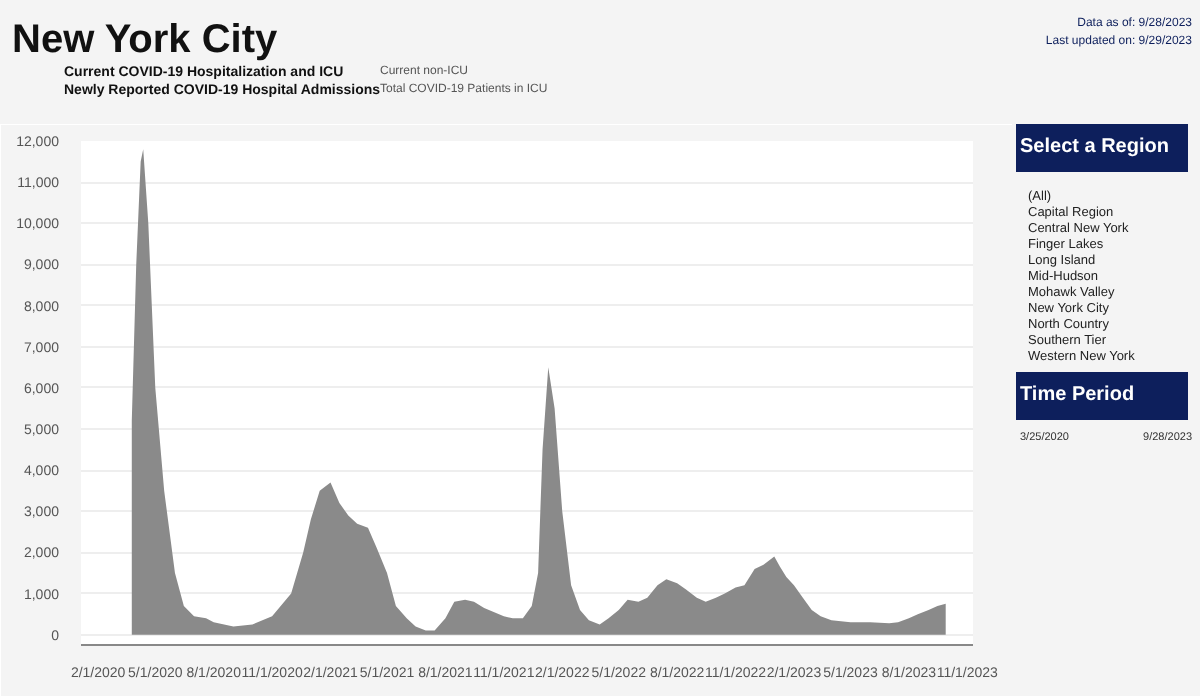 The image size is (1200, 696). What do you see at coordinates (1102, 396) in the screenshot?
I see `text: Time Period` at bounding box center [1102, 396].